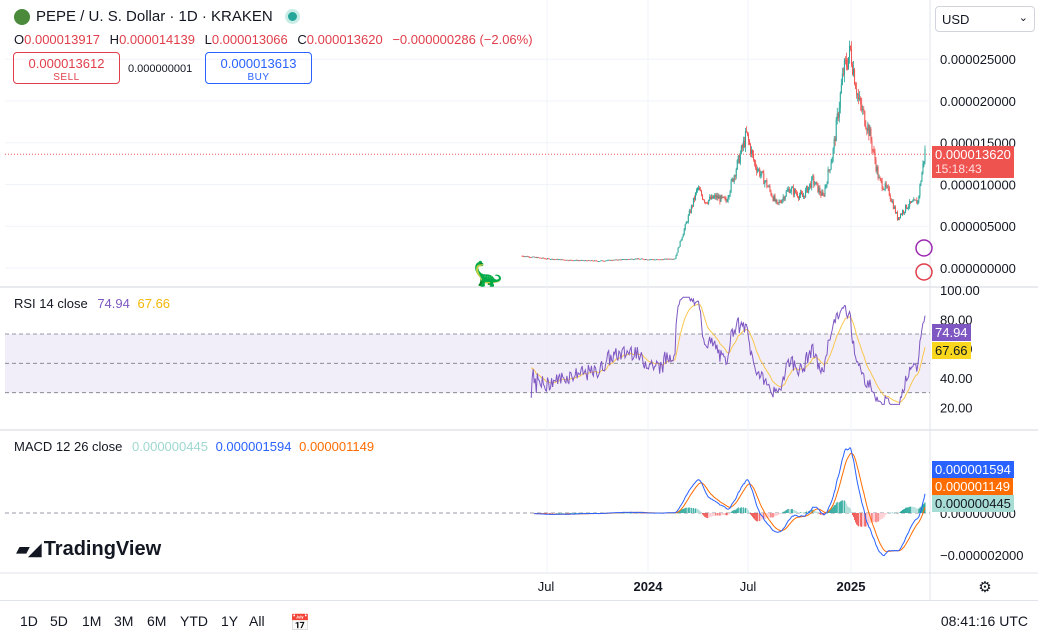 Image resolution: width=1038 pixels, height=640 pixels. What do you see at coordinates (22, 16) in the screenshot?
I see `pepe-logo-icon` at bounding box center [22, 16].